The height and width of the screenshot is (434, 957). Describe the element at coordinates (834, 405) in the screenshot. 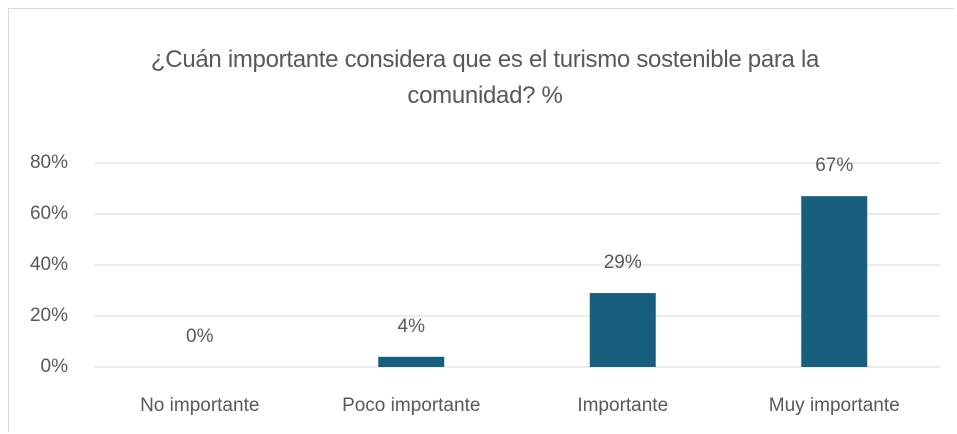

I see `x-tick-label: Muy importante` at that location.